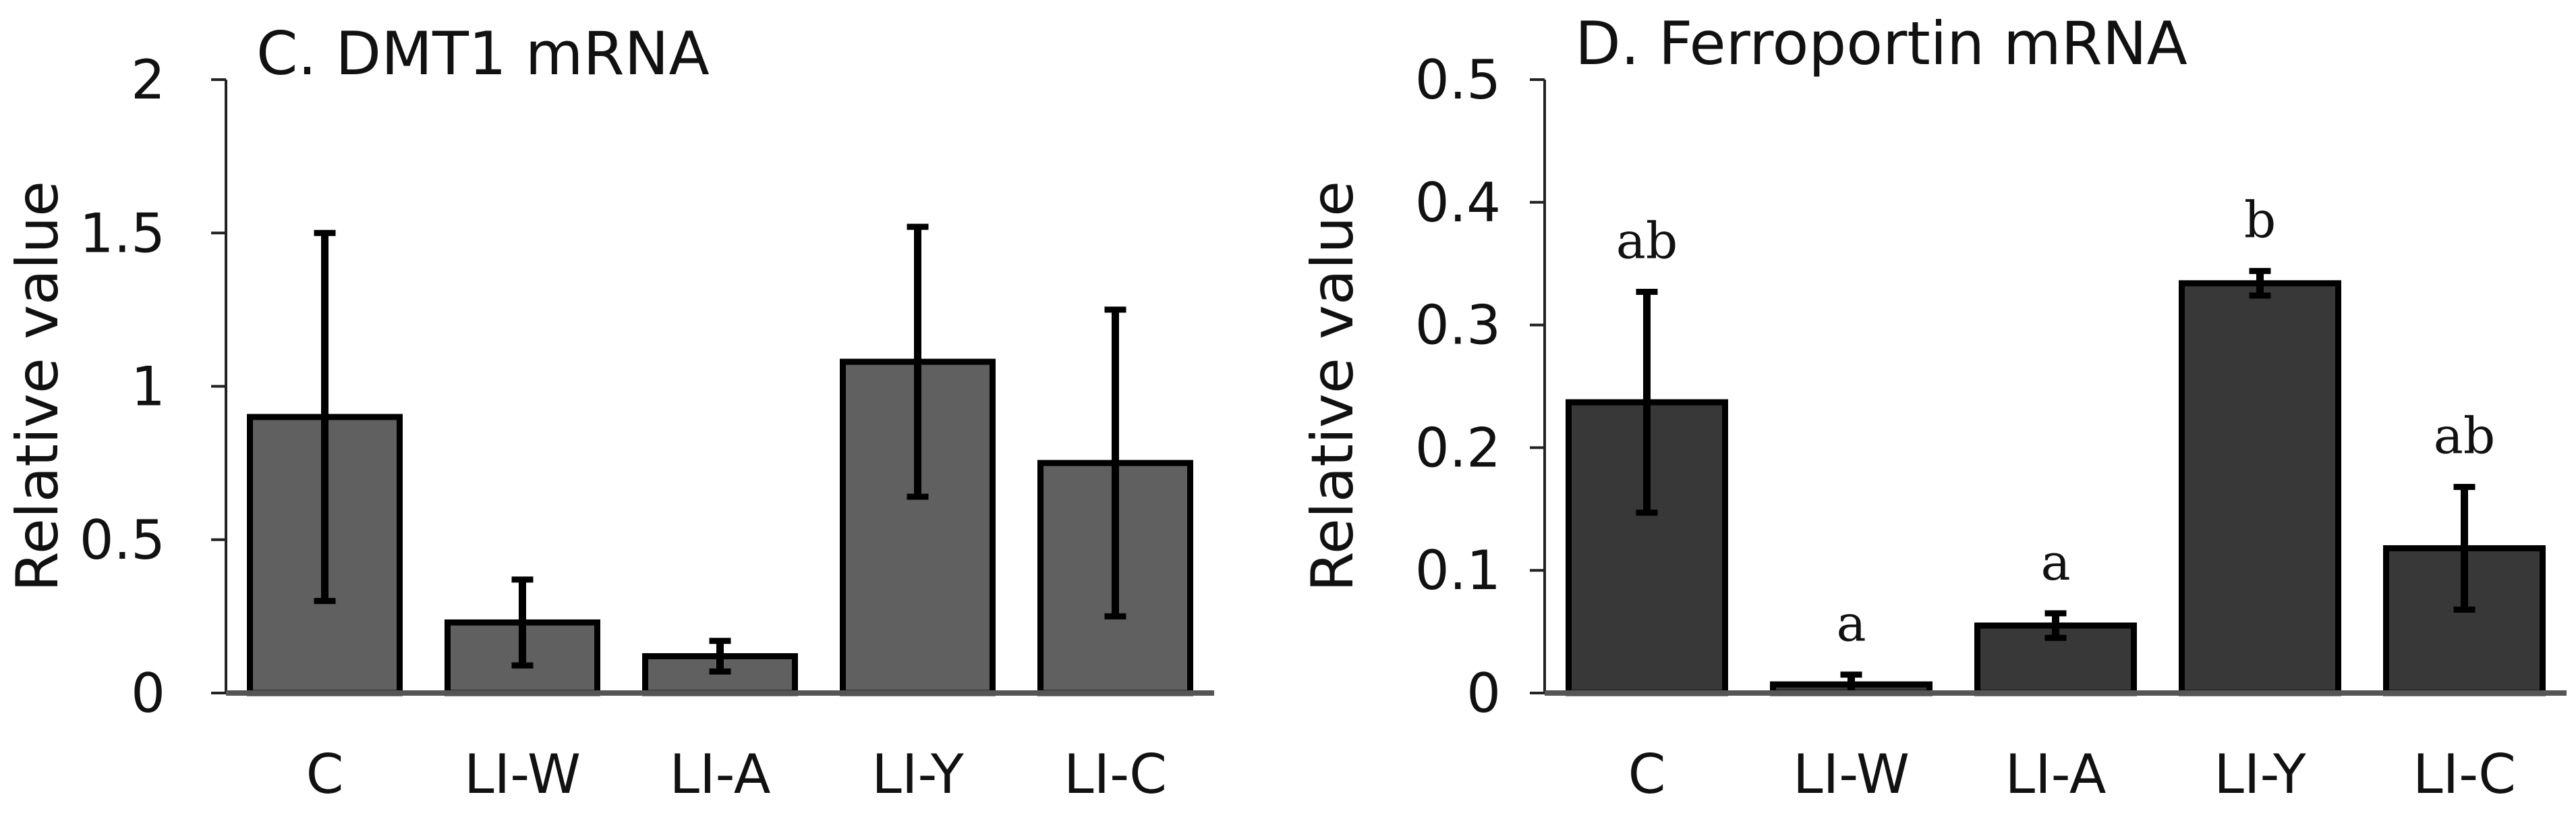  What do you see at coordinates (1851, 774) in the screenshot?
I see `chart-d-x-tick-label: LI-W` at bounding box center [1851, 774].